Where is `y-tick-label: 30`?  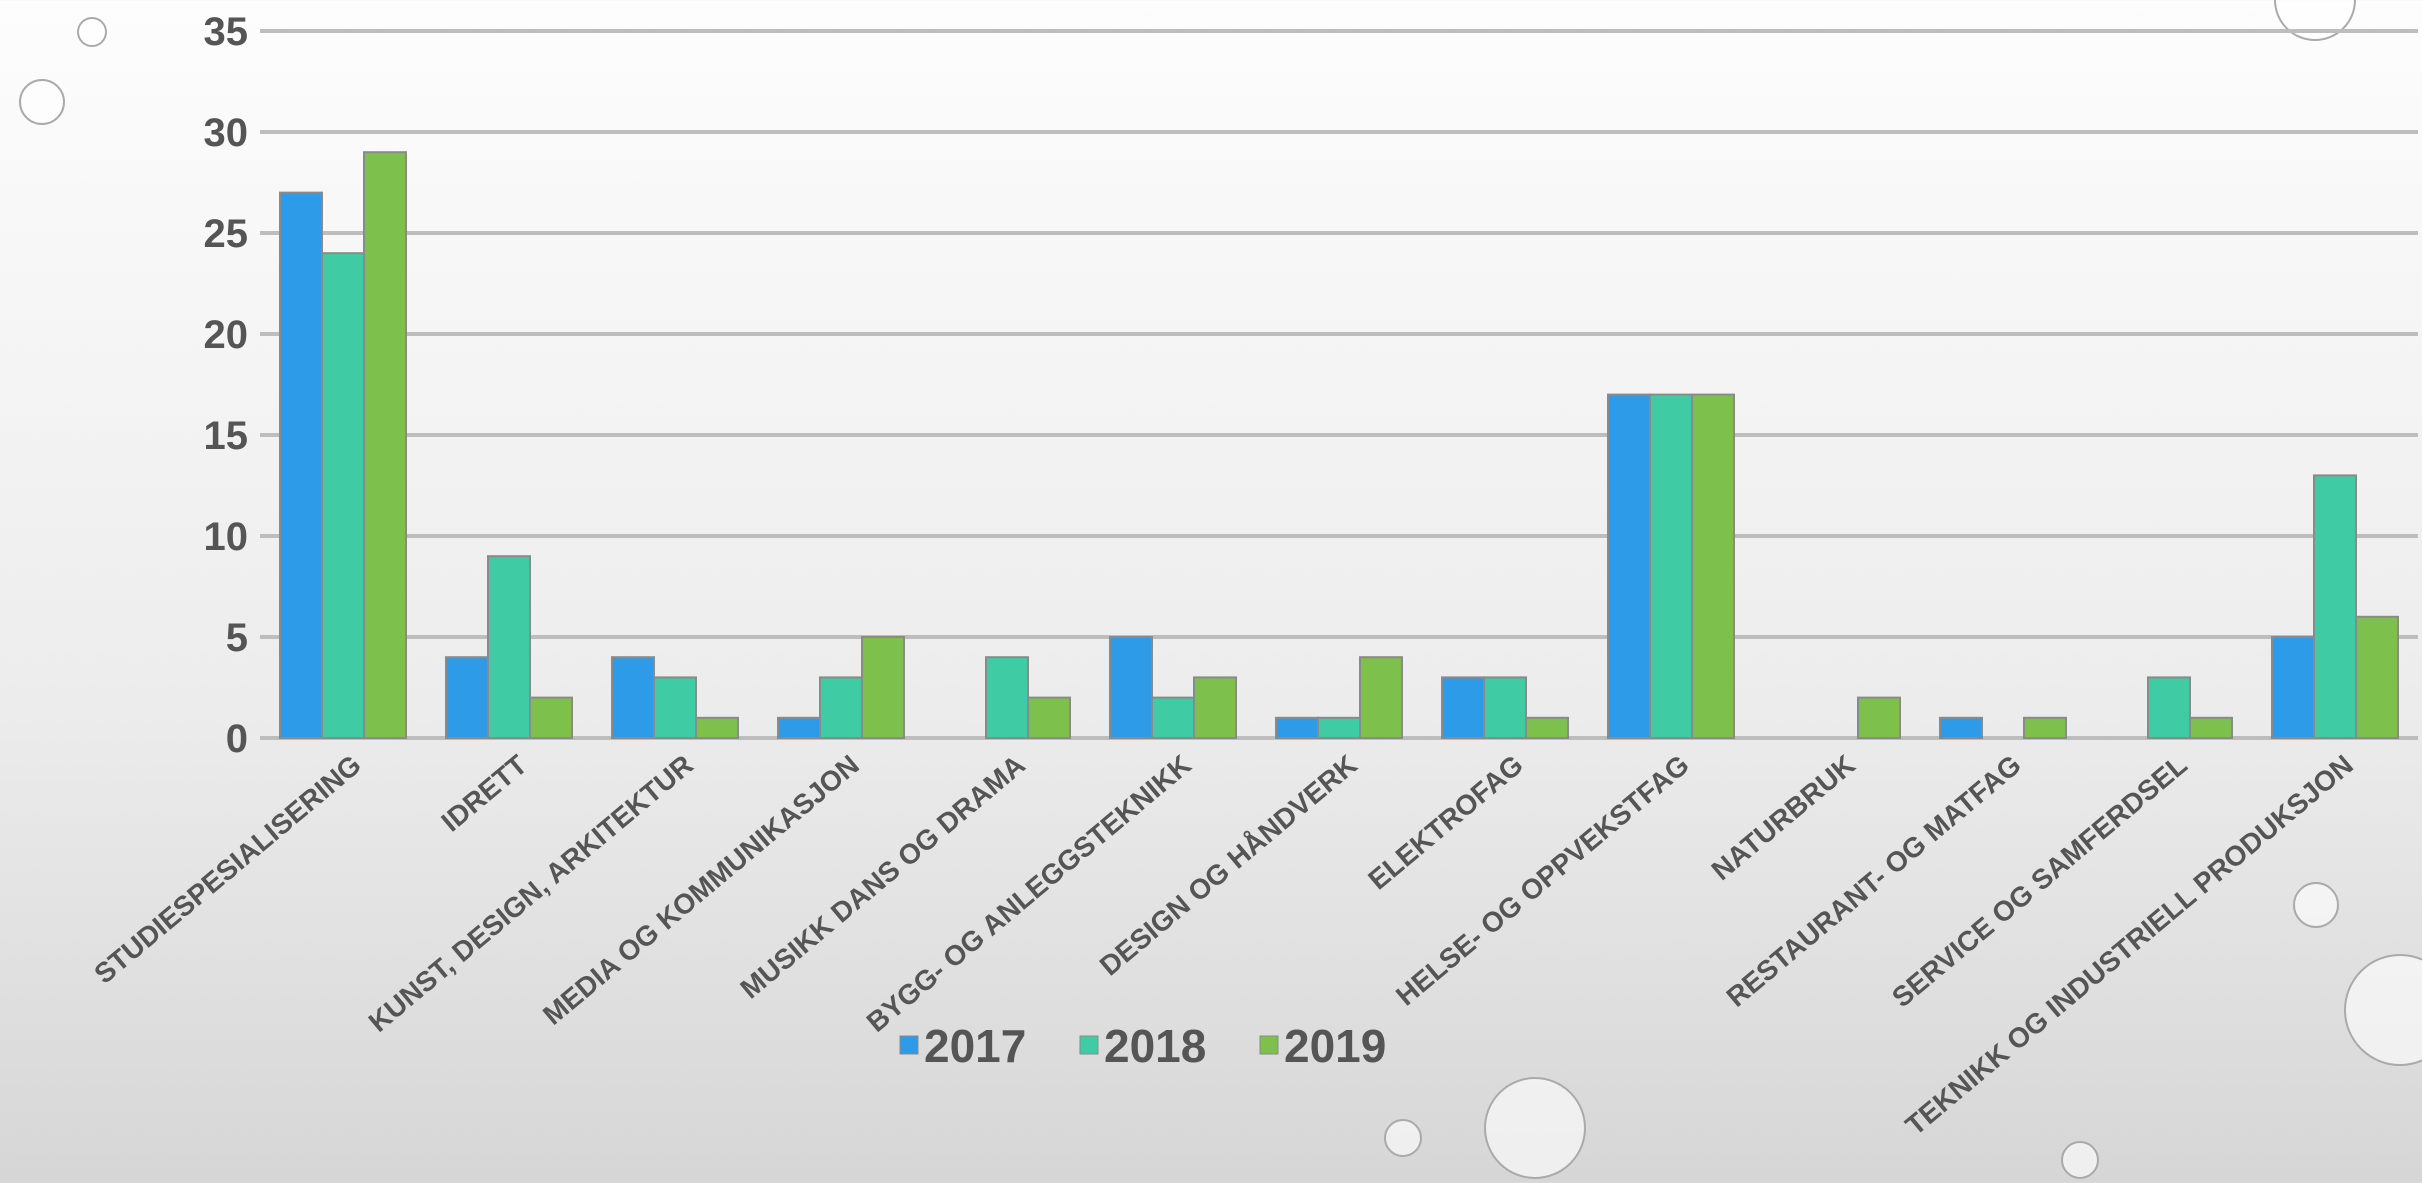
y-tick-label: 30 is located at coordinates (226, 133).